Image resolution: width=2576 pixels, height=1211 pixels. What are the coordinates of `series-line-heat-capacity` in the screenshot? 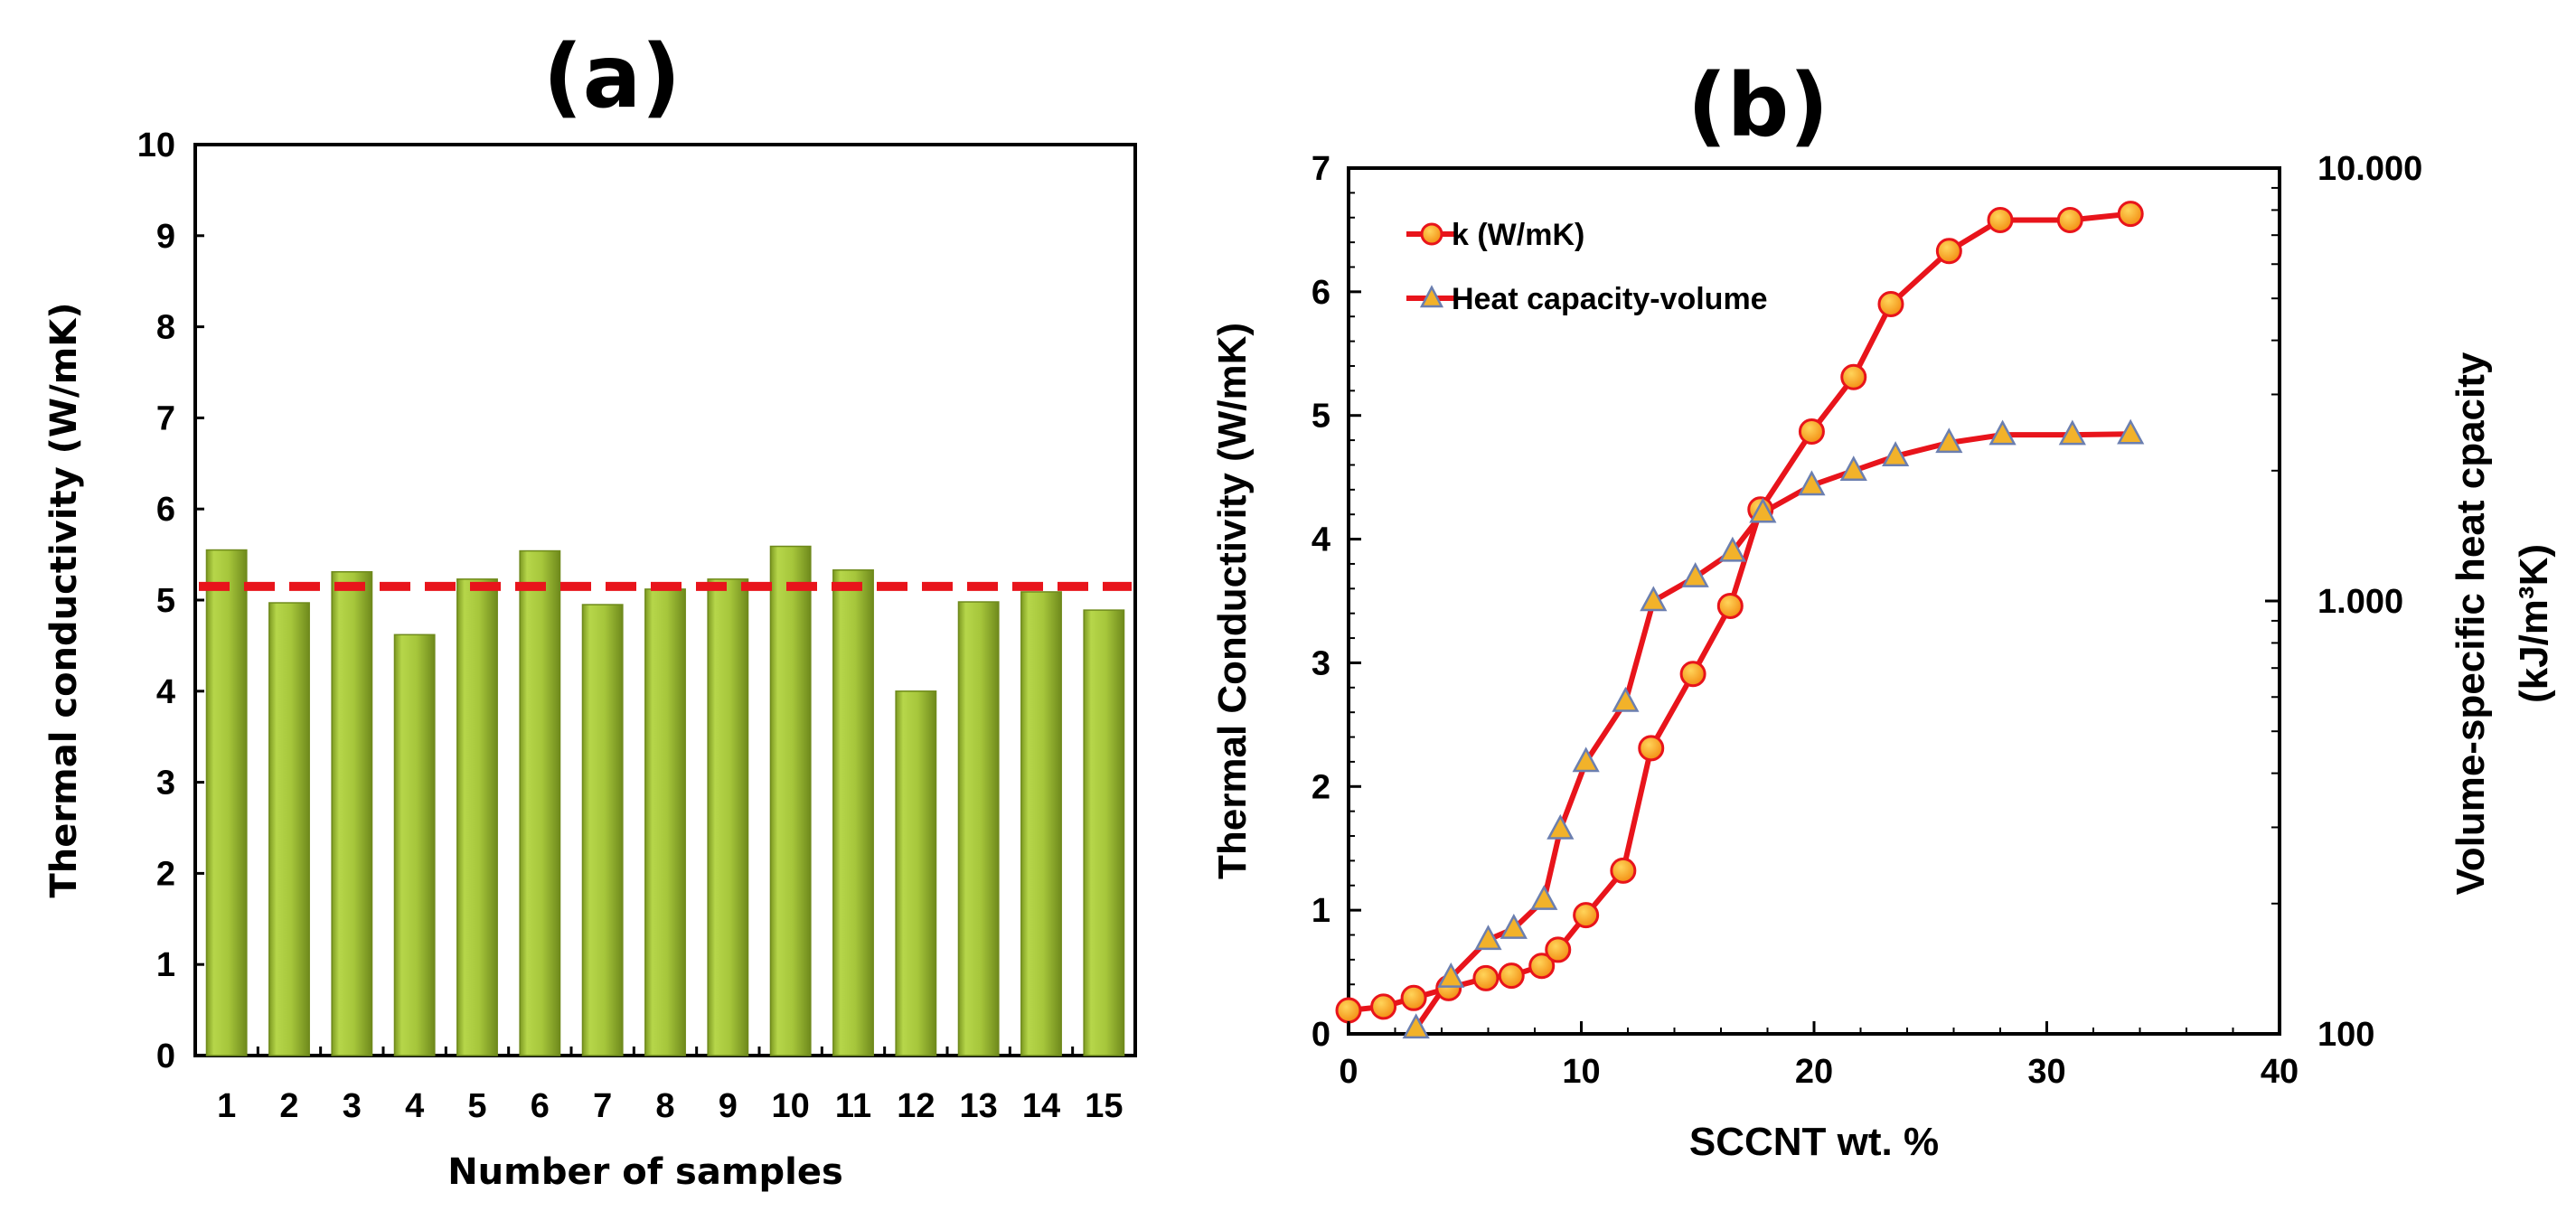 It's located at (1772, 730).